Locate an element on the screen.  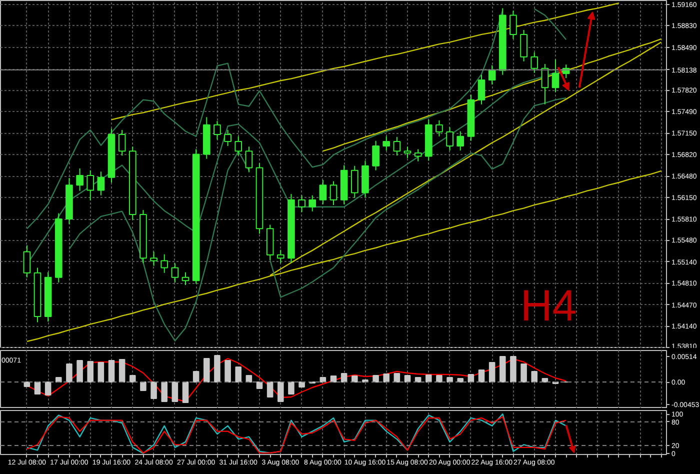
annotation: H4 is located at coordinates (548, 306).